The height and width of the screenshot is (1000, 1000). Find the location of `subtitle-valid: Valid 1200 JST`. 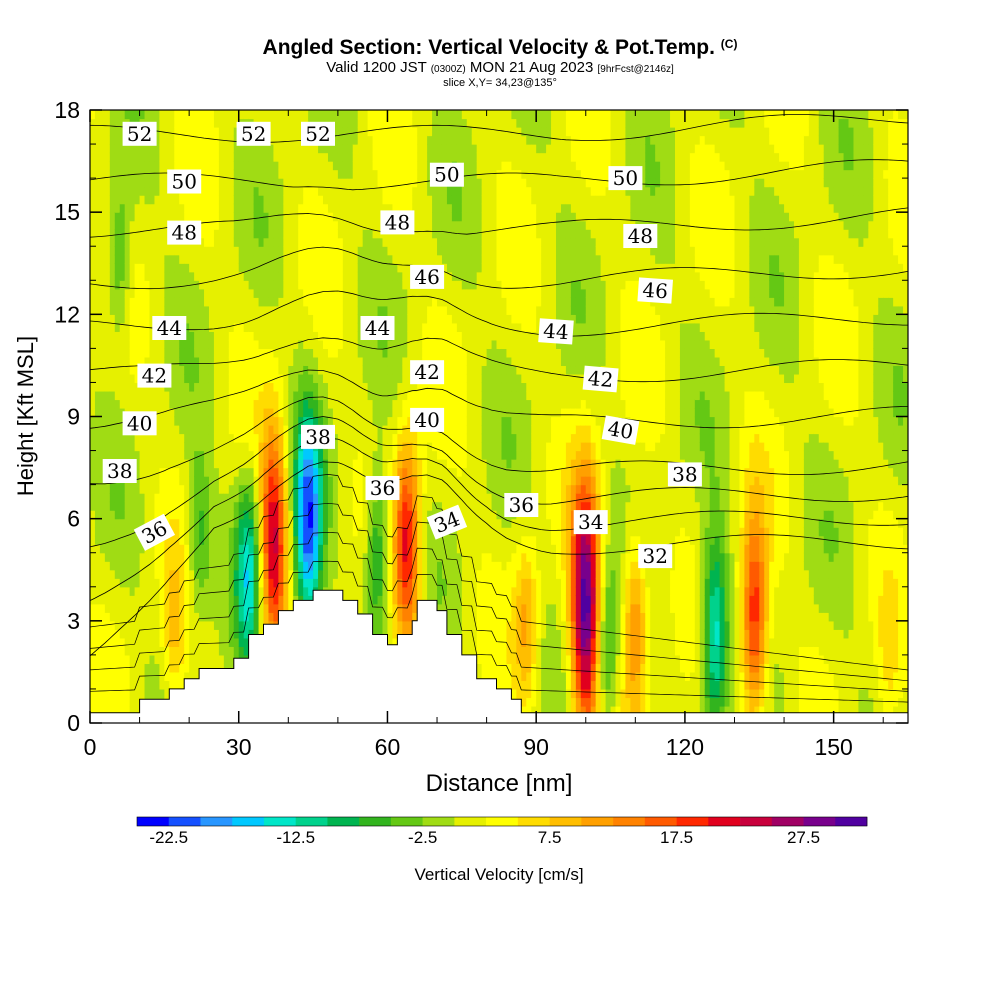

subtitle-valid: Valid 1200 JST is located at coordinates (376, 67).